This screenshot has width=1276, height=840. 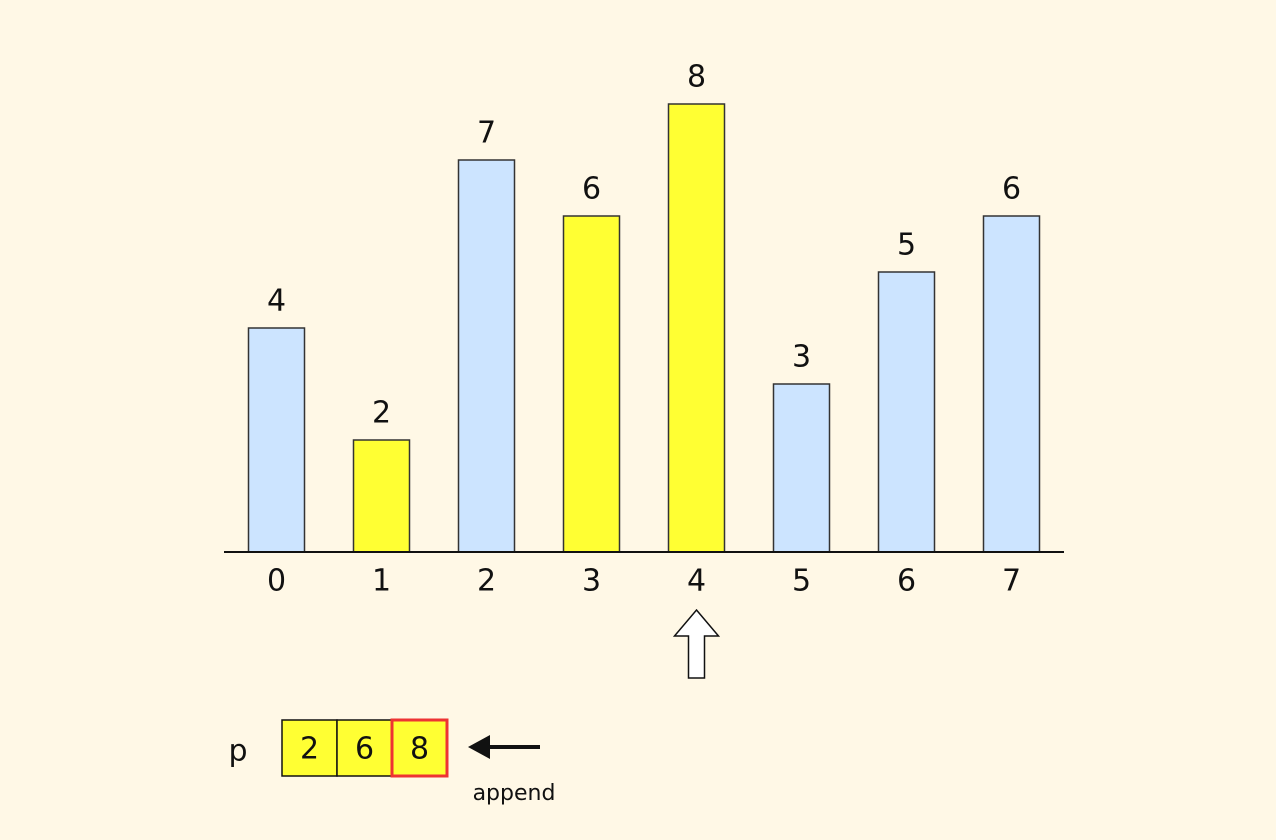 I want to click on annotation: append, so click(x=514, y=793).